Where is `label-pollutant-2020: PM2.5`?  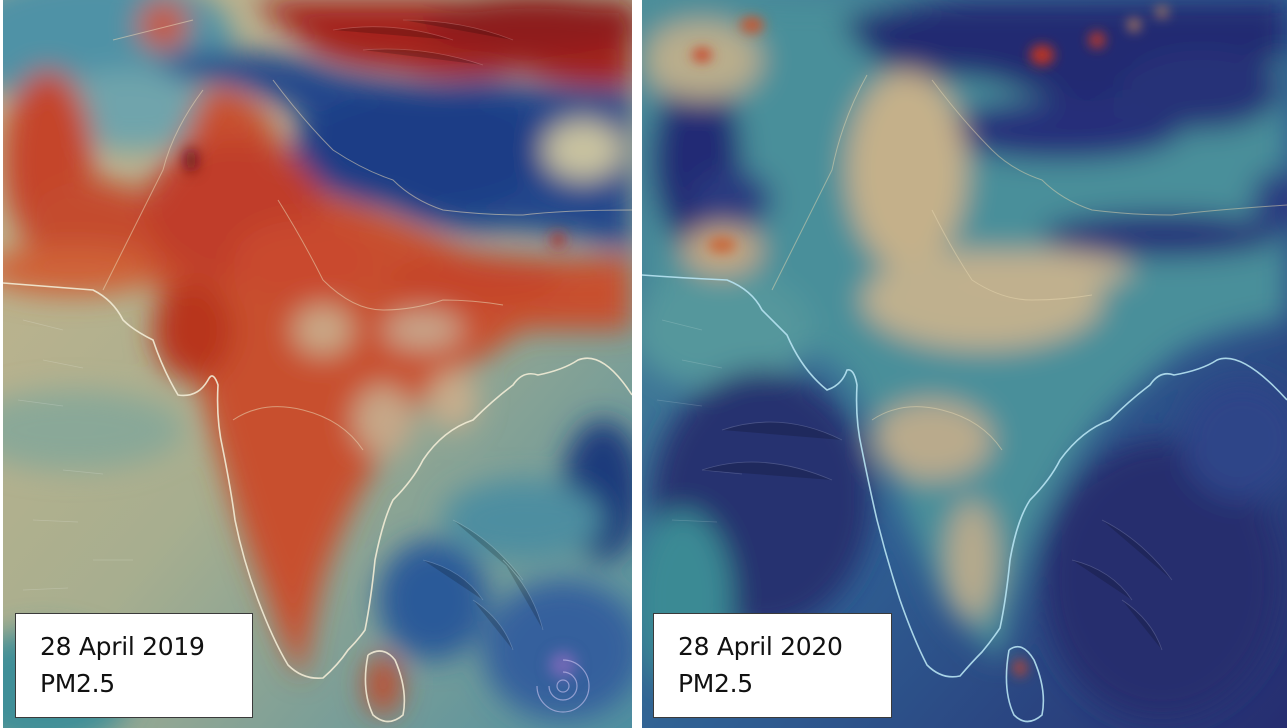
label-pollutant-2020: PM2.5 is located at coordinates (715, 683).